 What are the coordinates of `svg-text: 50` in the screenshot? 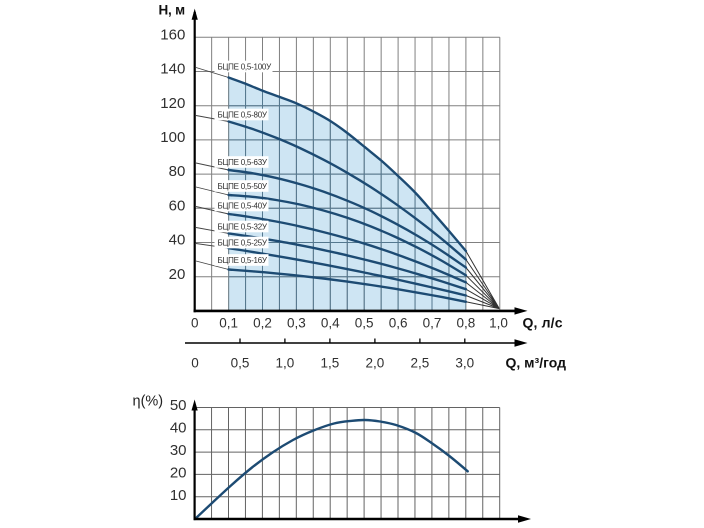 It's located at (178, 405).